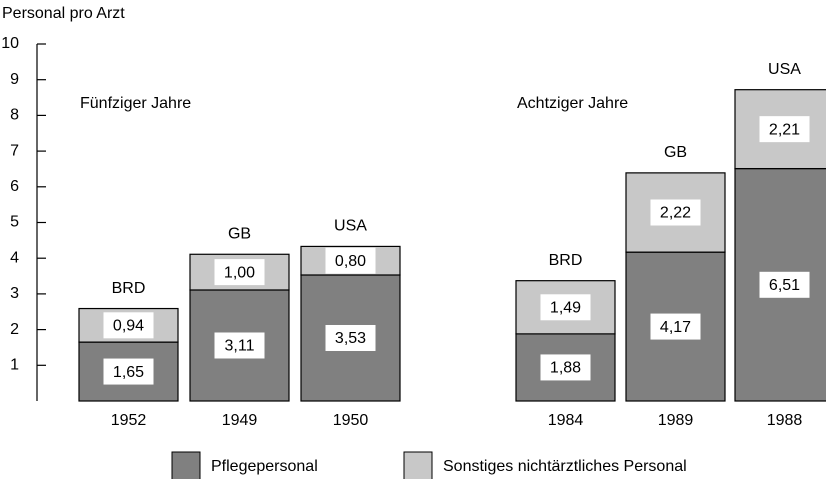 The image size is (826, 479). What do you see at coordinates (14, 186) in the screenshot?
I see `y-tick-label: 6` at bounding box center [14, 186].